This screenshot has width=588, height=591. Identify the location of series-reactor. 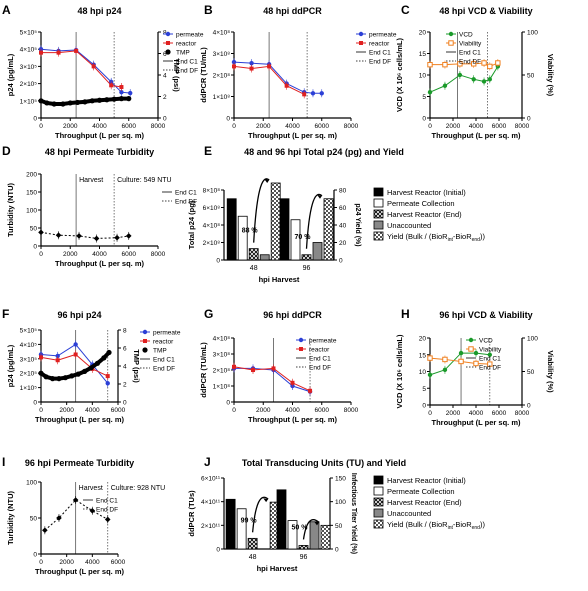
(81, 69).